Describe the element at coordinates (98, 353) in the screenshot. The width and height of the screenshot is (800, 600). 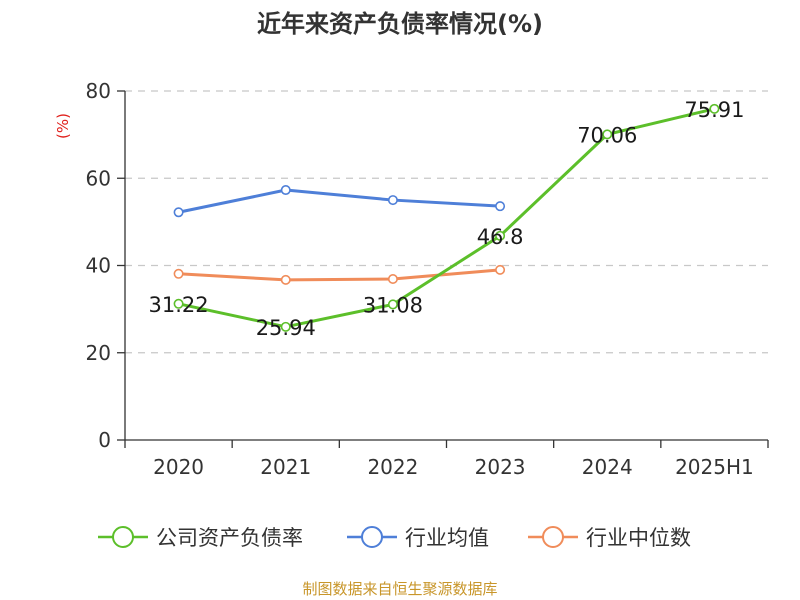
I see `y-tick-label-20: 20` at that location.